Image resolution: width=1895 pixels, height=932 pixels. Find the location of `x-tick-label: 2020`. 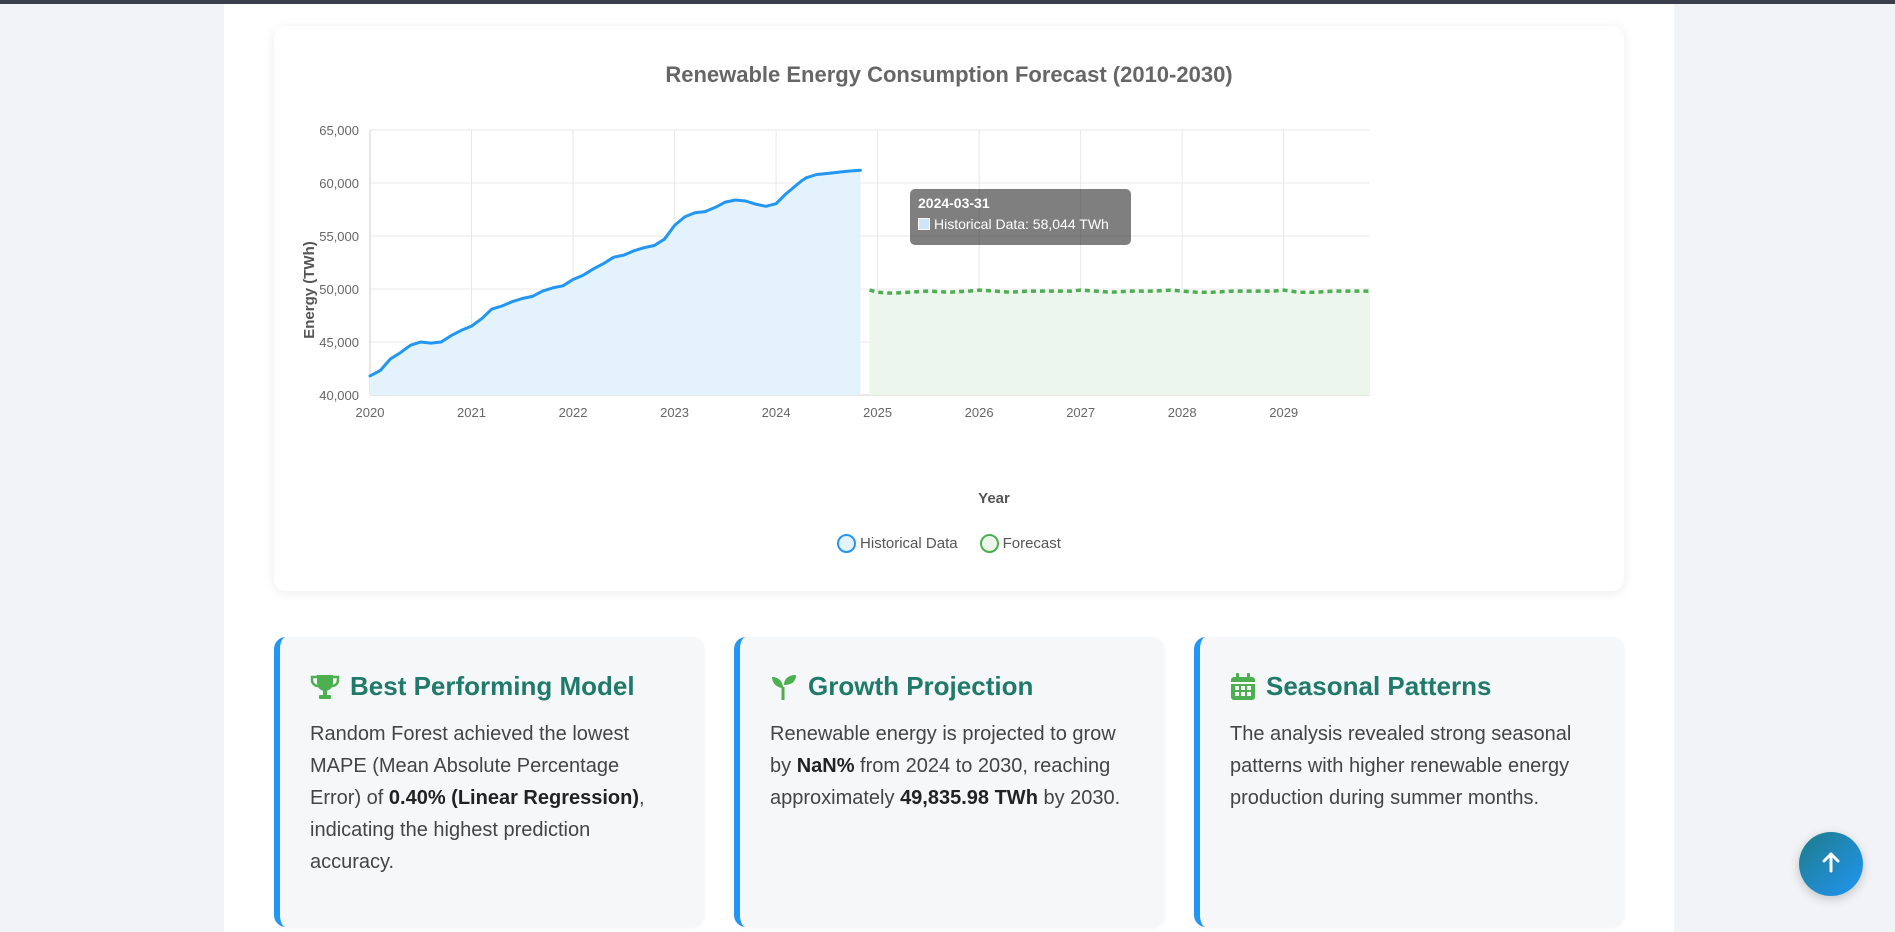

x-tick-label: 2020 is located at coordinates (370, 412).